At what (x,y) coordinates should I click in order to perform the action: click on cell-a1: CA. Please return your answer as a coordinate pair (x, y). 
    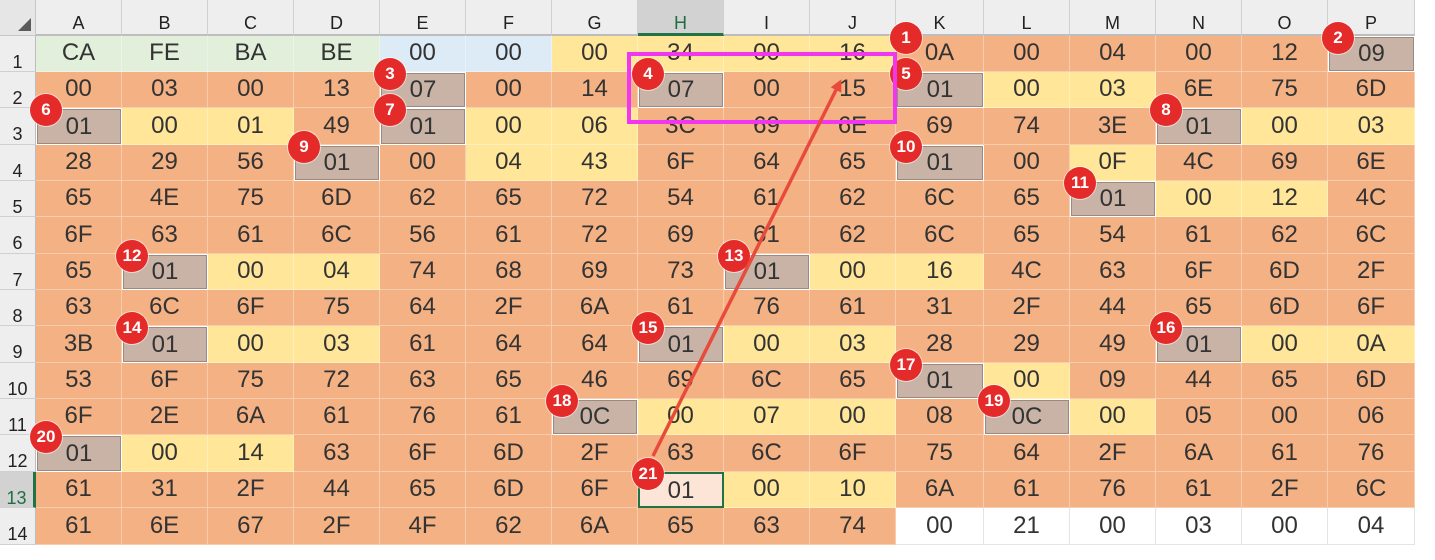
    Looking at the image, I should click on (79, 54).